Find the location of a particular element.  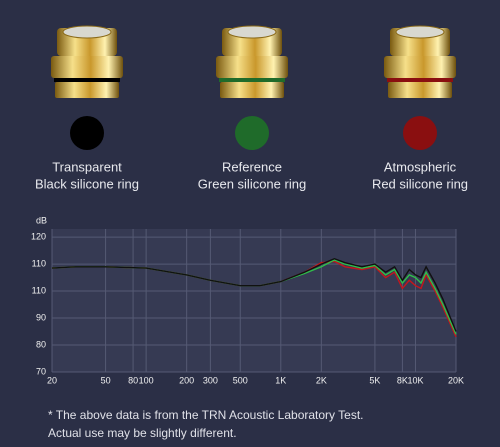

x-tick-label: 10K is located at coordinates (415, 380).